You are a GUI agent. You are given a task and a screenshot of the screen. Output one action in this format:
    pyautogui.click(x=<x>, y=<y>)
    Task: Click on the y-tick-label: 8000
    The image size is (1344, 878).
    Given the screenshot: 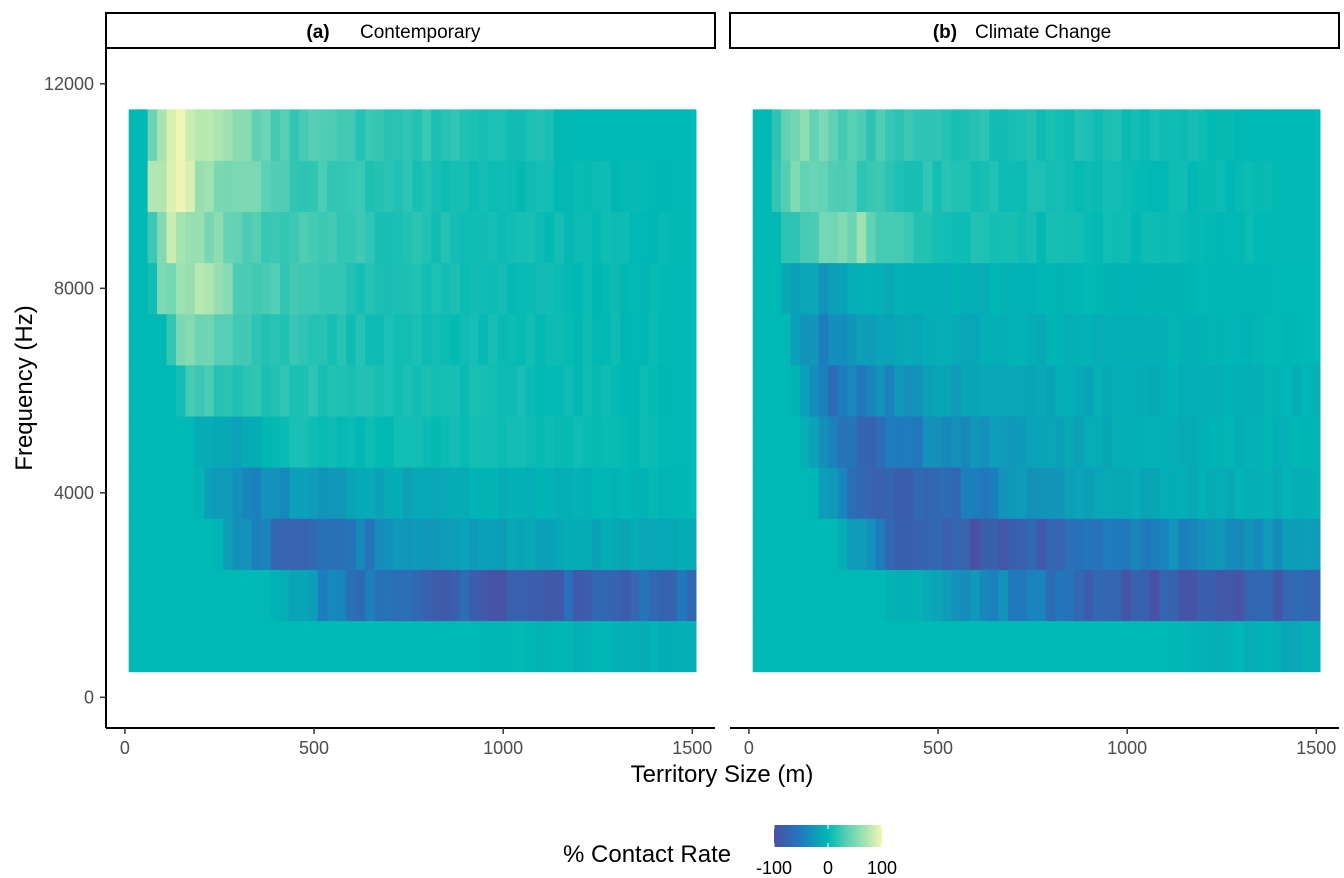 What is the action you would take?
    pyautogui.click(x=74, y=288)
    